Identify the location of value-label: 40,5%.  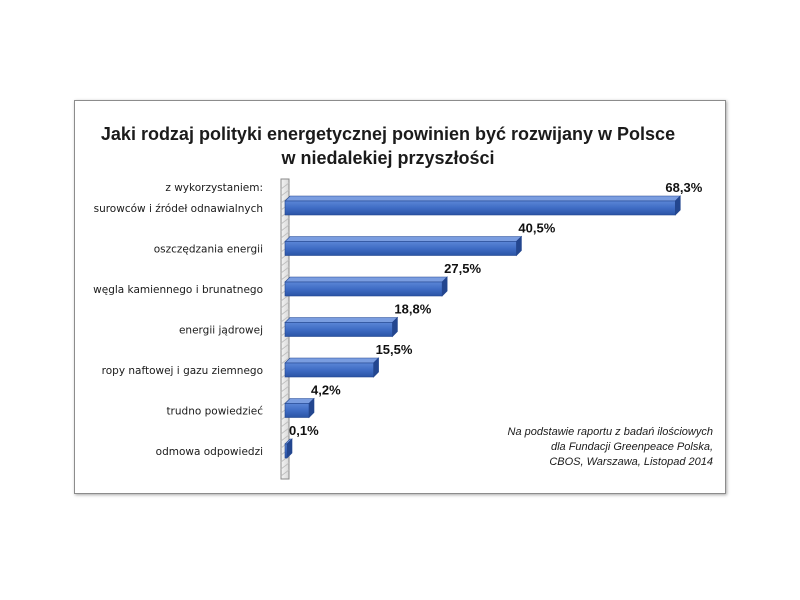
(536, 228).